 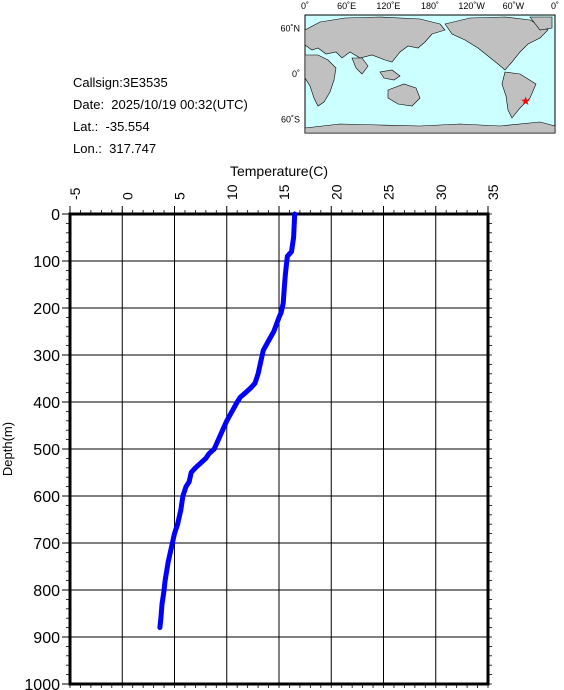 I want to click on australia-landmass, so click(x=404, y=95).